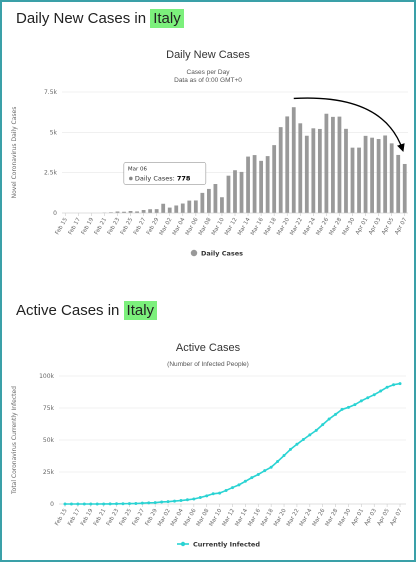 The width and height of the screenshot is (416, 562). What do you see at coordinates (54, 132) in the screenshot?
I see `y-tick-label: 5k` at bounding box center [54, 132].